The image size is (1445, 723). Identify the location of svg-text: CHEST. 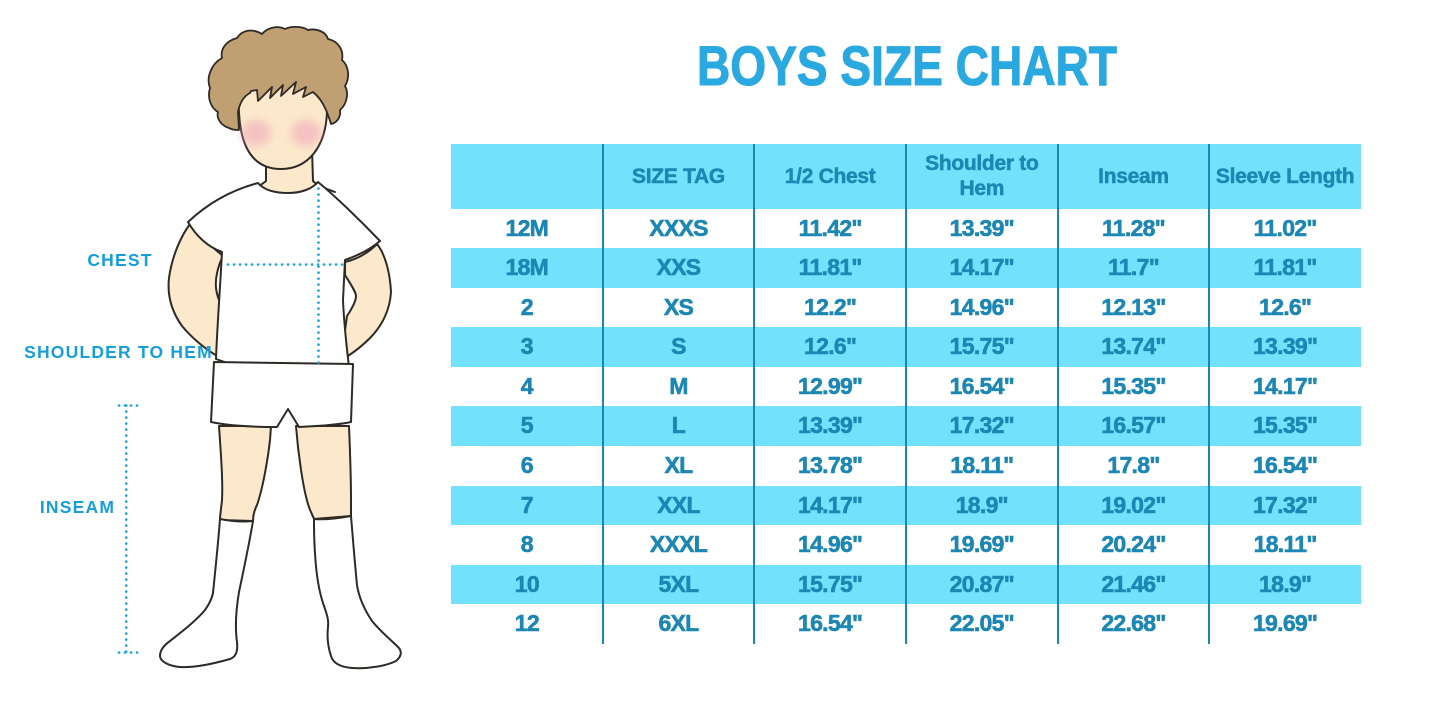
(119, 260).